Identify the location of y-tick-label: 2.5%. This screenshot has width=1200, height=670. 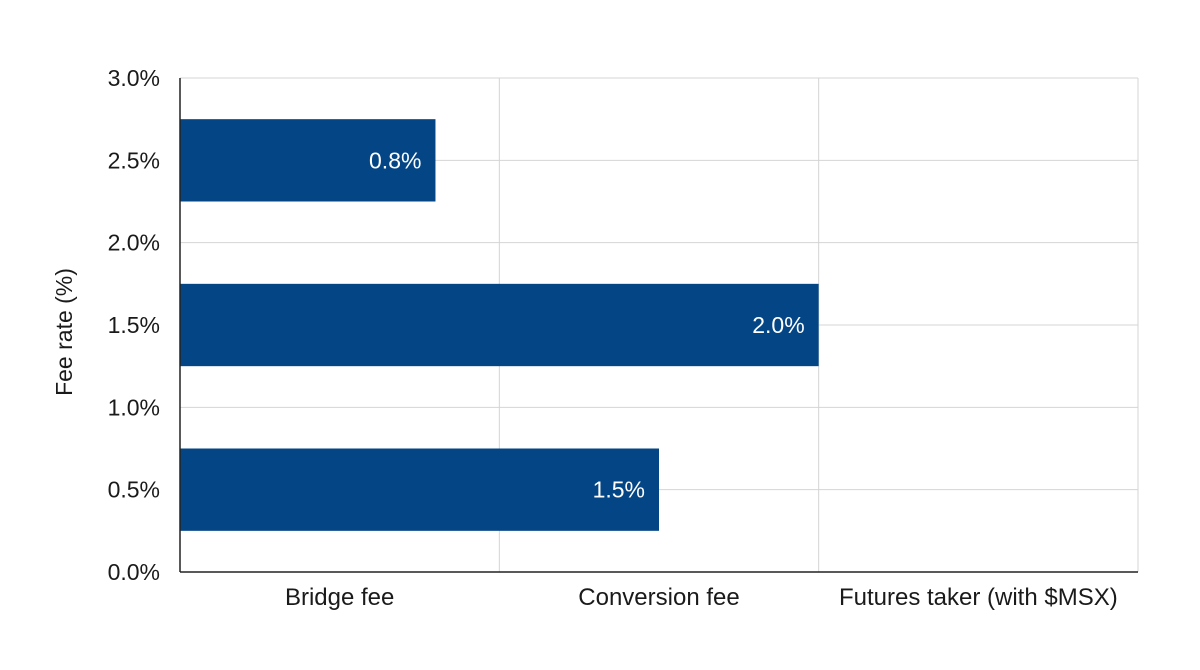
(134, 160).